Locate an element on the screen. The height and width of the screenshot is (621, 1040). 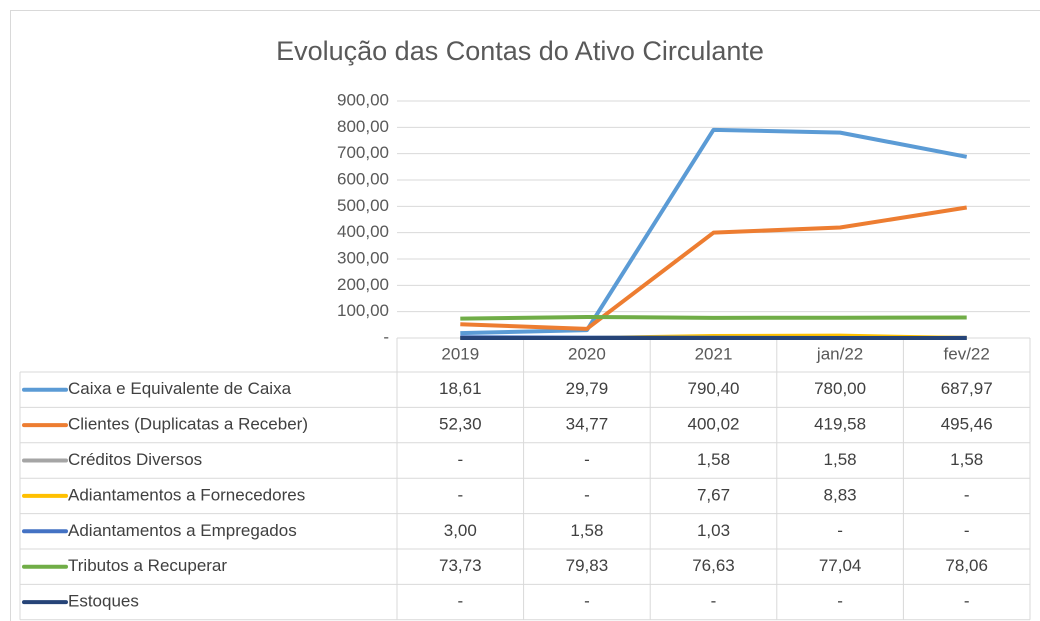
y-tick-label: 700,00 is located at coordinates (363, 152).